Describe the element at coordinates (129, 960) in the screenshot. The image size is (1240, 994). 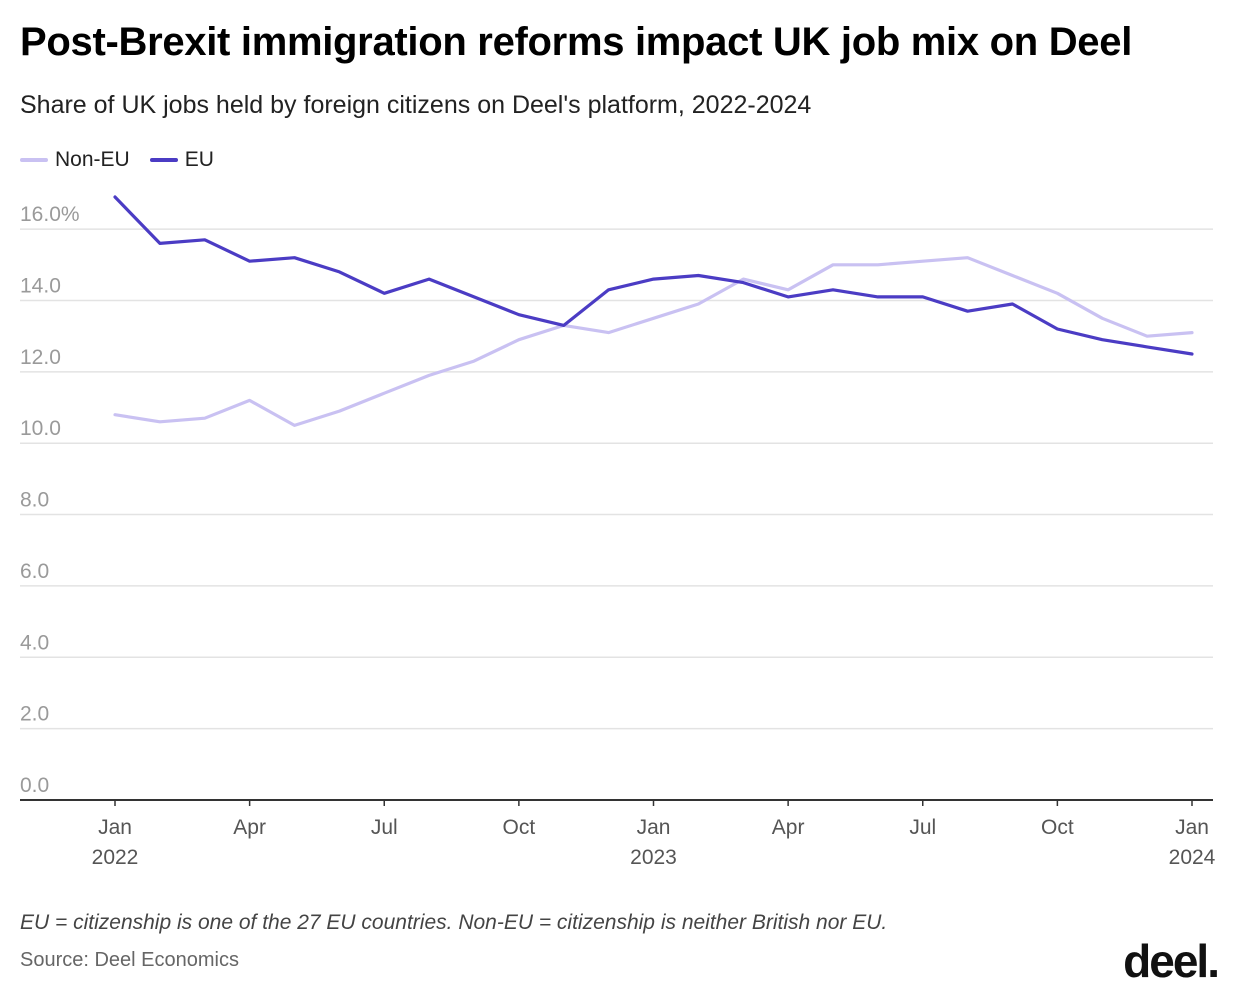
I see `source-text: Source: Deel Economics` at that location.